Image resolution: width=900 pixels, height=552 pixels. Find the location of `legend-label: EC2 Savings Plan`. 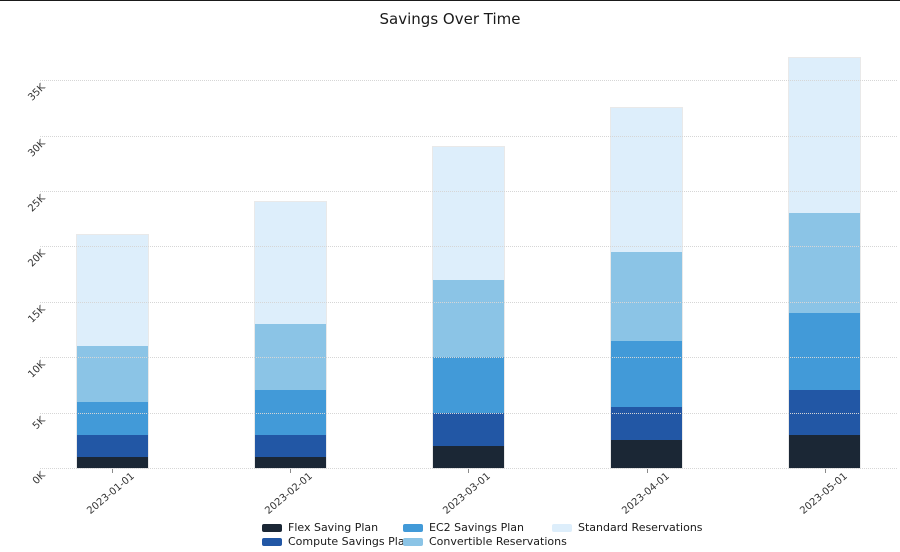

legend-label: EC2 Savings Plan is located at coordinates (476, 527).